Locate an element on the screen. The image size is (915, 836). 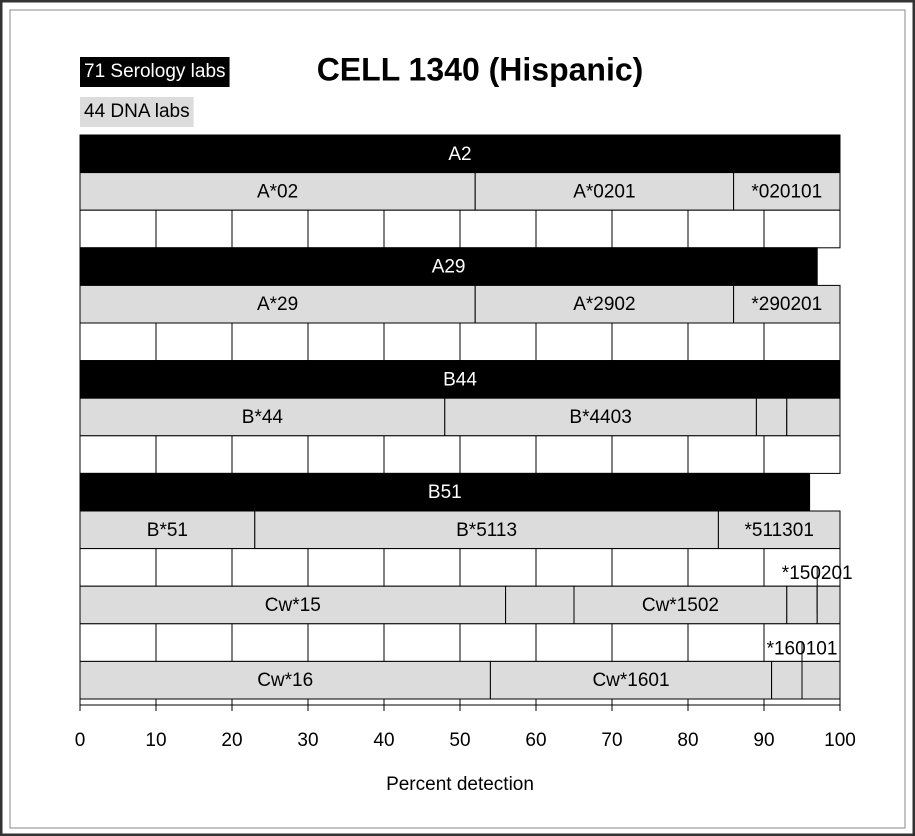
segment-label: A2 is located at coordinates (459, 154).